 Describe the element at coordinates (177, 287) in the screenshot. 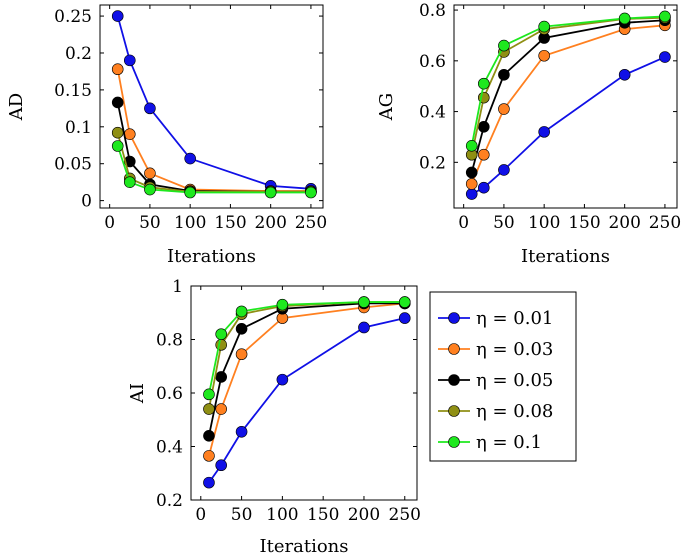

I see `y-tick-label: 1` at that location.